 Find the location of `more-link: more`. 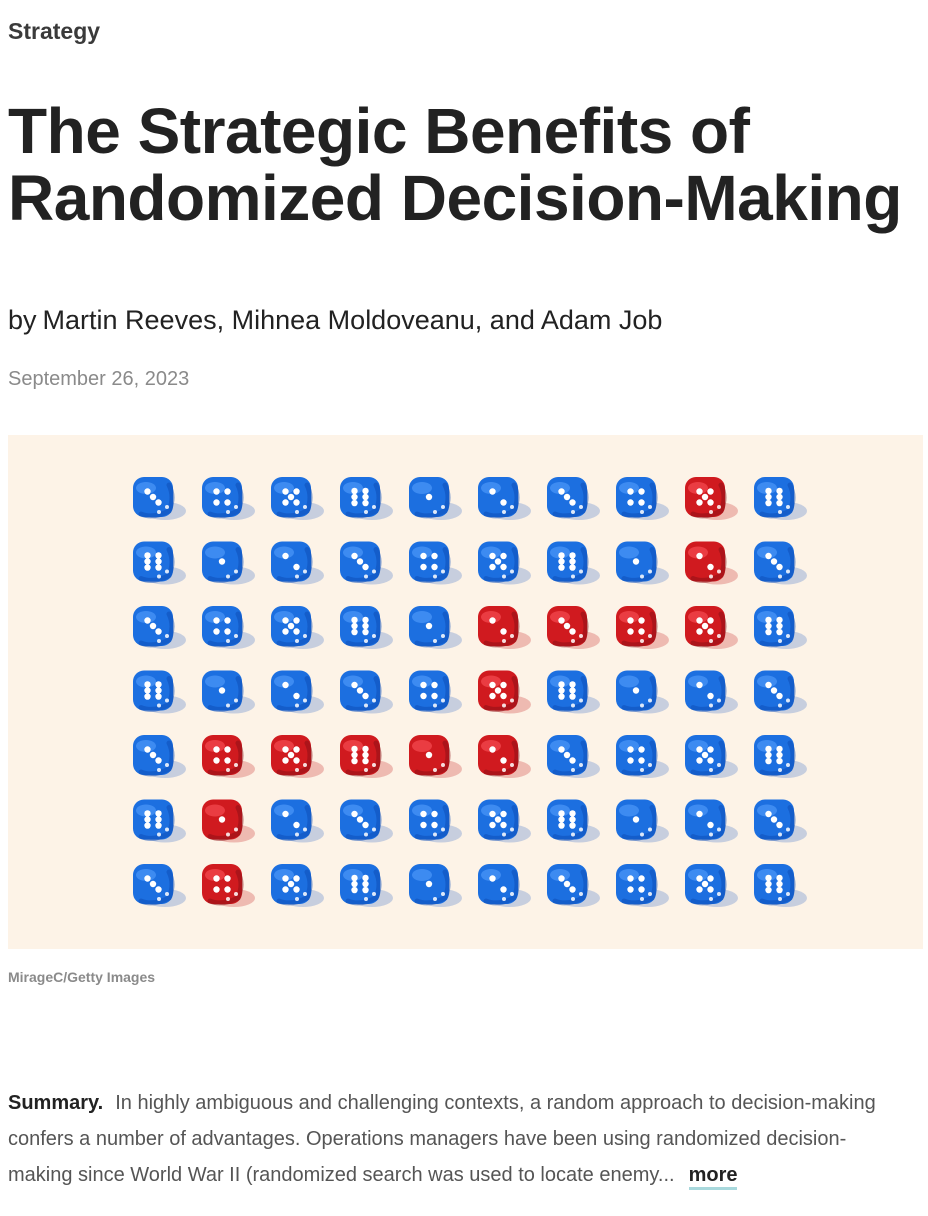

more-link: more is located at coordinates (713, 1177).